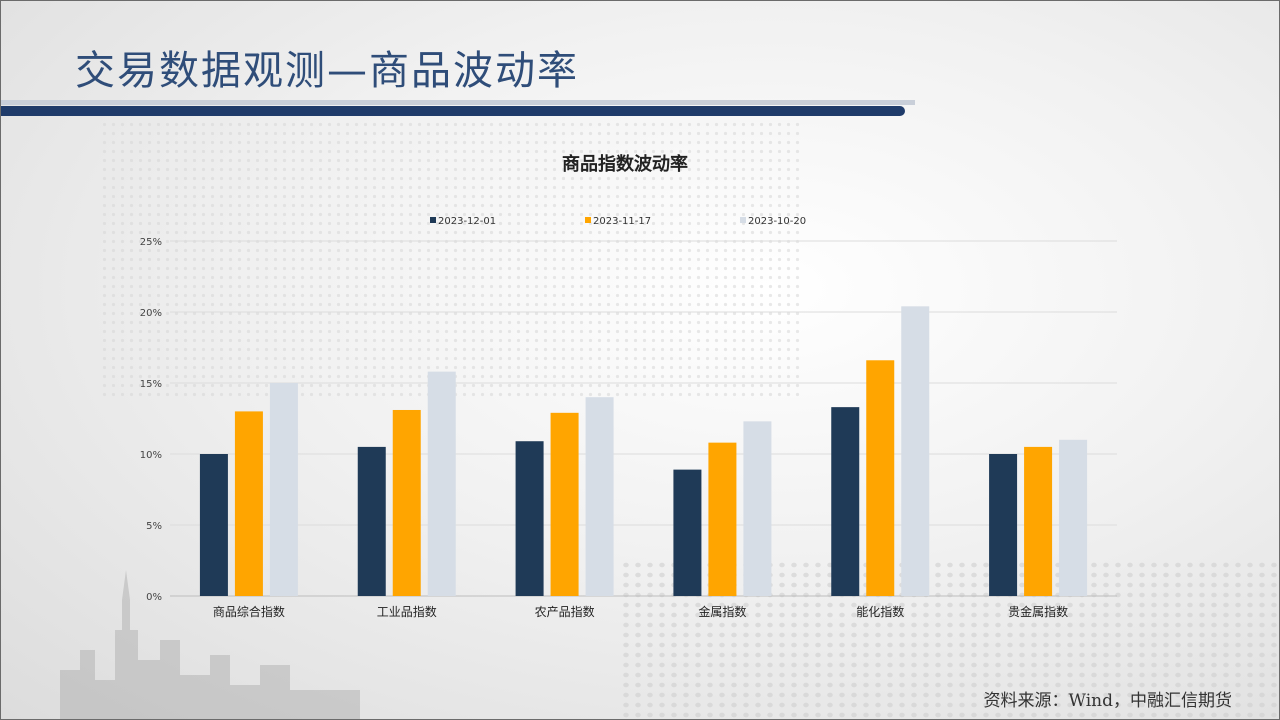  I want to click on y-tick-label: 10%, so click(151, 455).